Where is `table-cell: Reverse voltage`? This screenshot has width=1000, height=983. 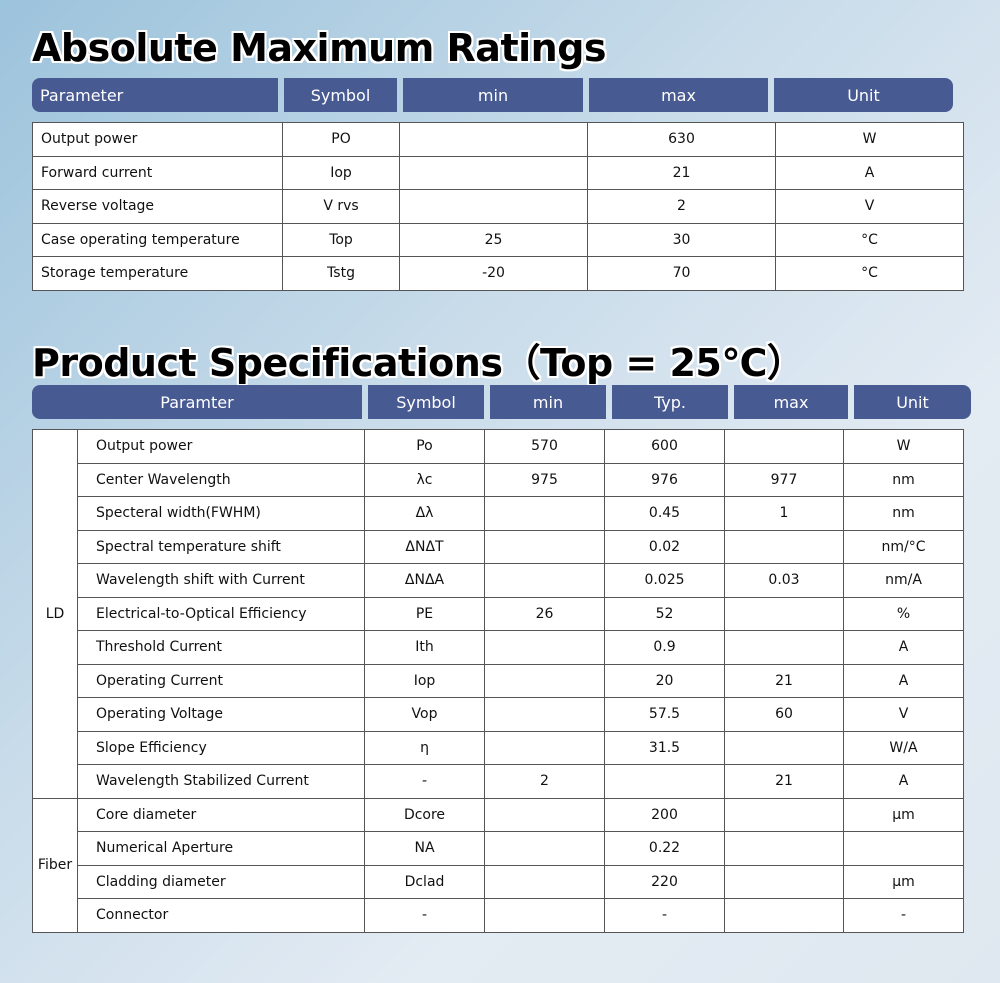 table-cell: Reverse voltage is located at coordinates (157, 206).